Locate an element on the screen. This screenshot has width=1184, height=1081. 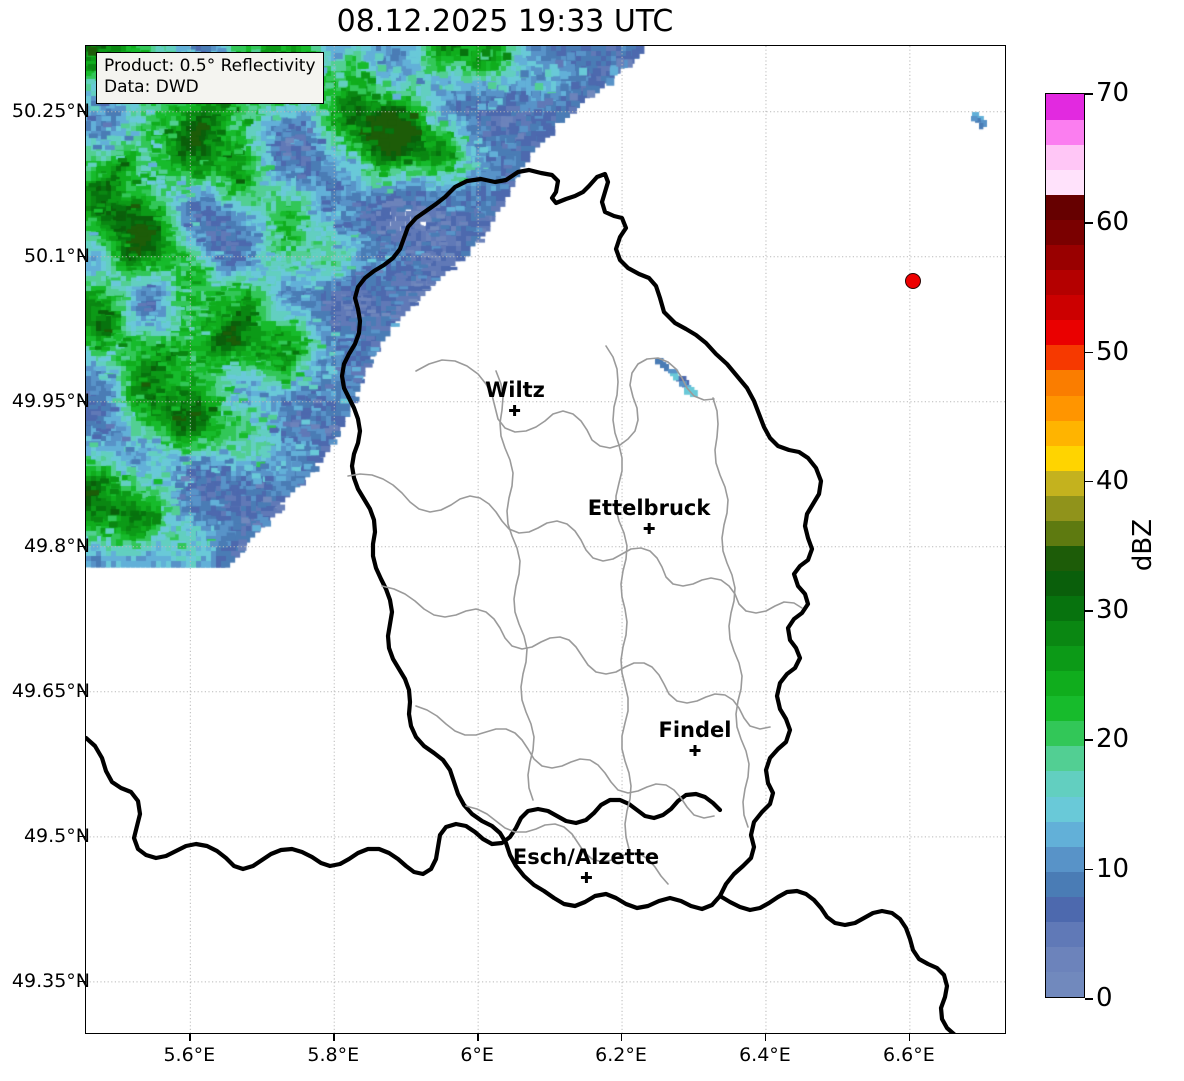
city-name: Wiltz is located at coordinates (515, 390).